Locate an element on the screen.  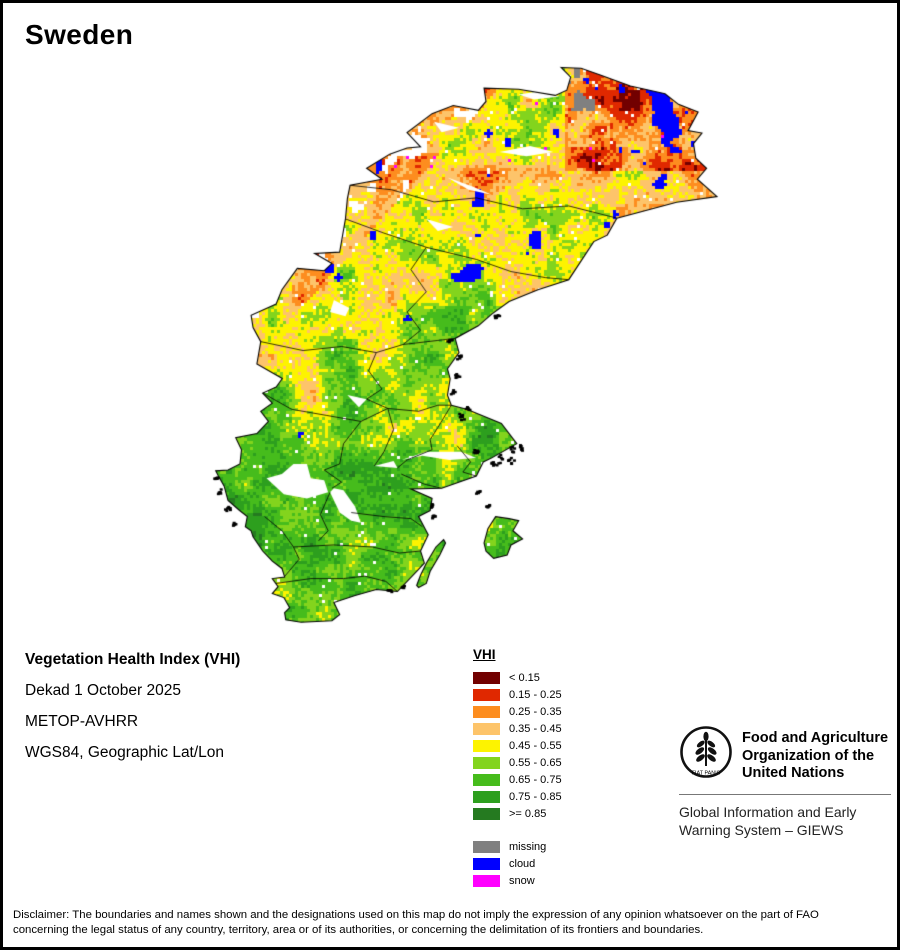
giews-line: Warning System – GIEWS is located at coordinates (761, 830).